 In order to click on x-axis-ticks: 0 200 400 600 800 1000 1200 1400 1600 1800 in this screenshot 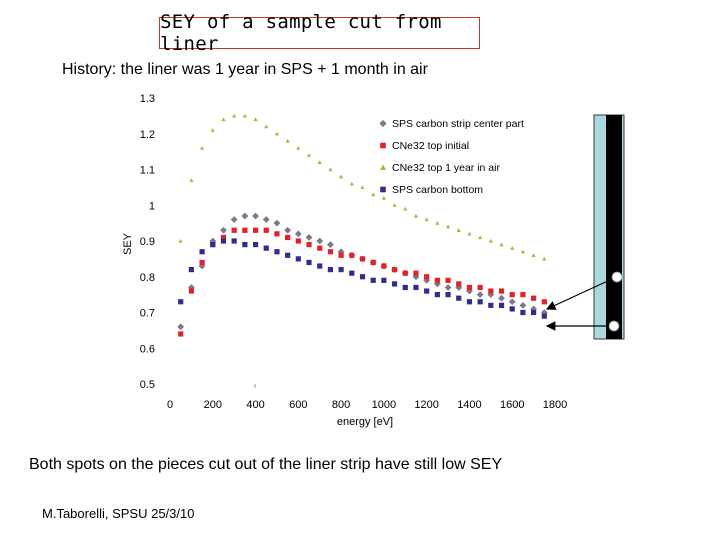, I will do `click(367, 405)`.